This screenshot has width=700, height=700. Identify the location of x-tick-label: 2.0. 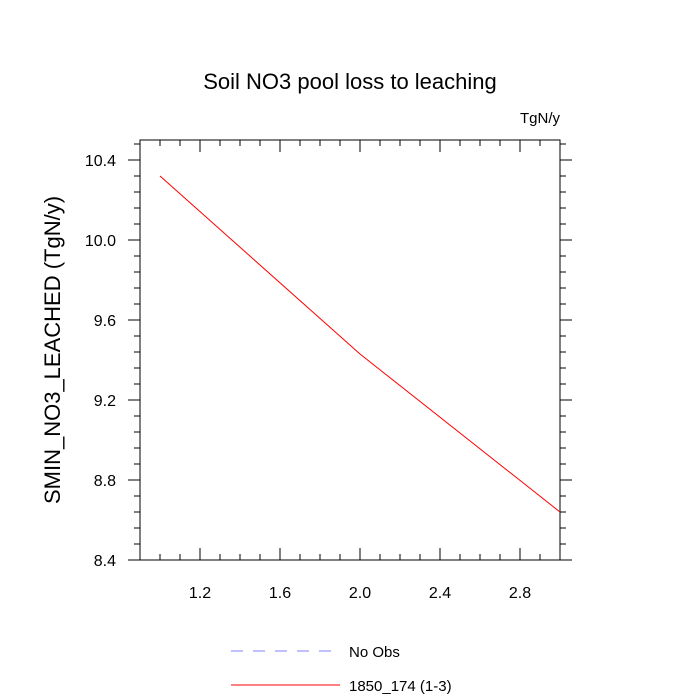
(360, 593).